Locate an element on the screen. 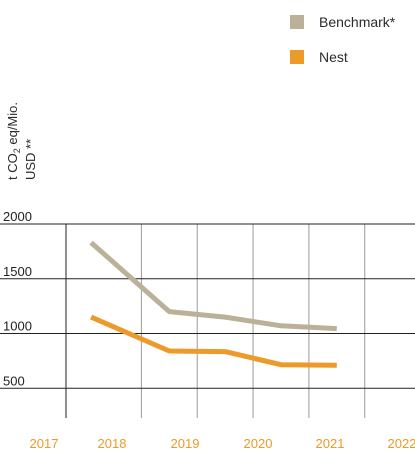  x-tick-label-2019: 2019 is located at coordinates (185, 443).